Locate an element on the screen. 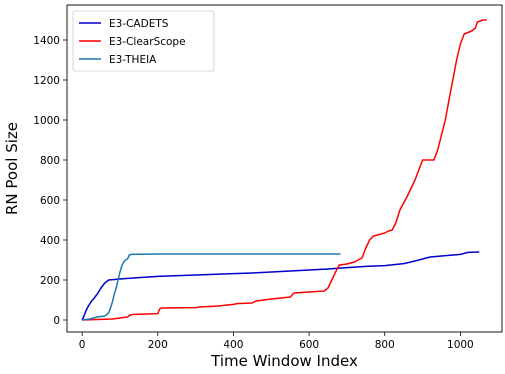 The height and width of the screenshot is (374, 505). series-line-e3-theia is located at coordinates (211, 287).